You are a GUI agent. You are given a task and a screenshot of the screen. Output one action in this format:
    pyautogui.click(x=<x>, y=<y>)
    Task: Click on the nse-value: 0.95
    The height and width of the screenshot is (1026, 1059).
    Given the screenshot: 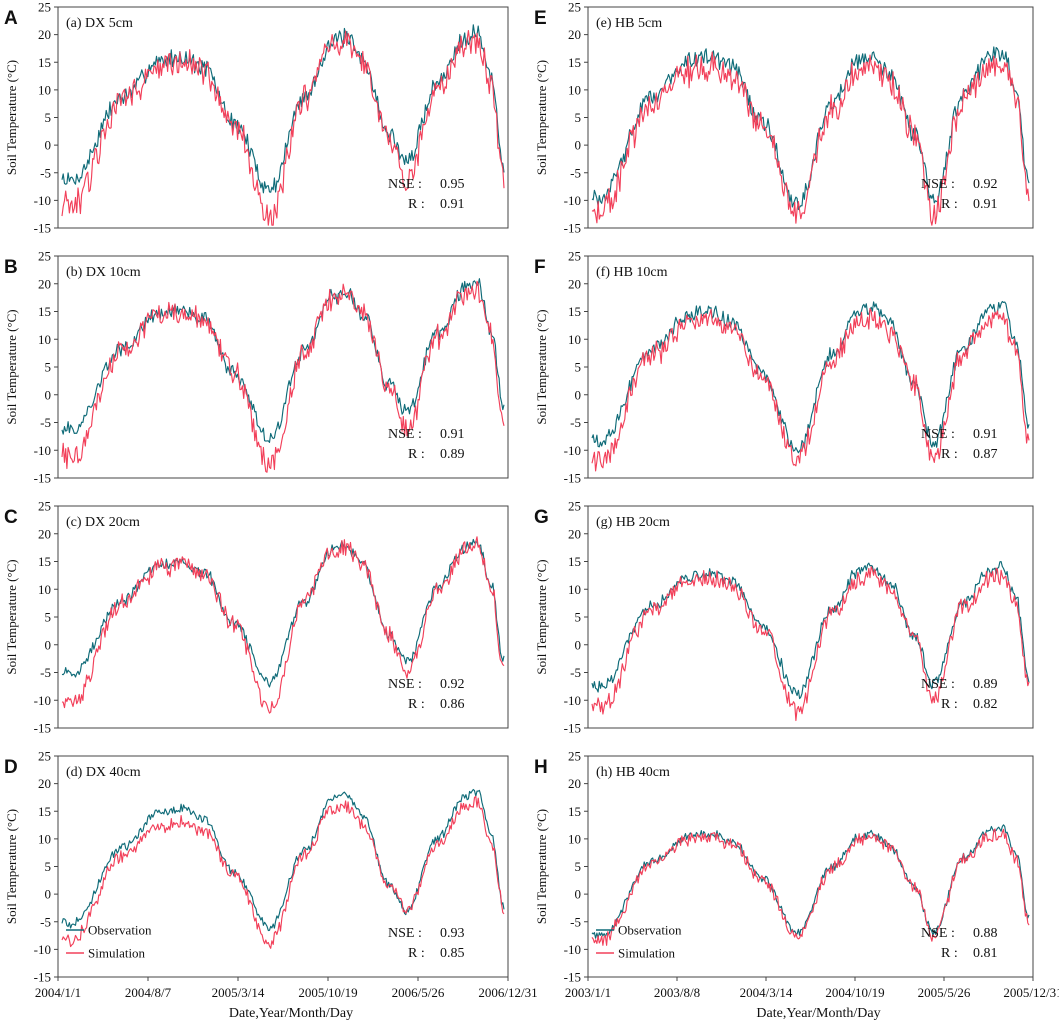 What is the action you would take?
    pyautogui.click(x=452, y=184)
    